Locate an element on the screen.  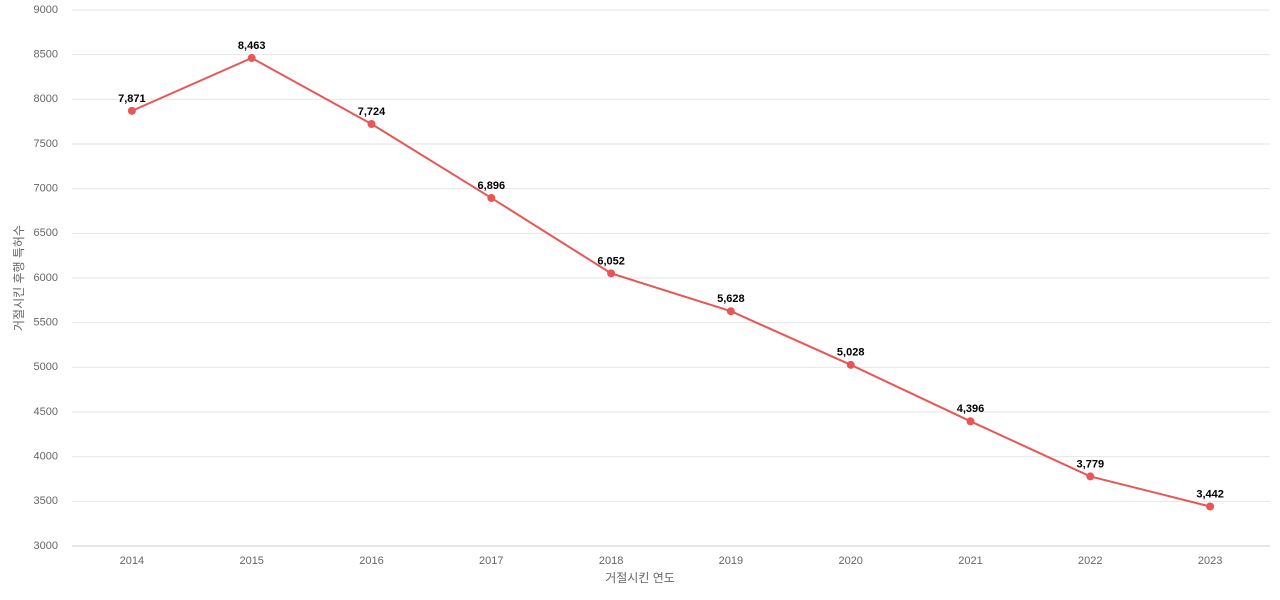
y-tick-label: 7500 is located at coordinates (46, 144).